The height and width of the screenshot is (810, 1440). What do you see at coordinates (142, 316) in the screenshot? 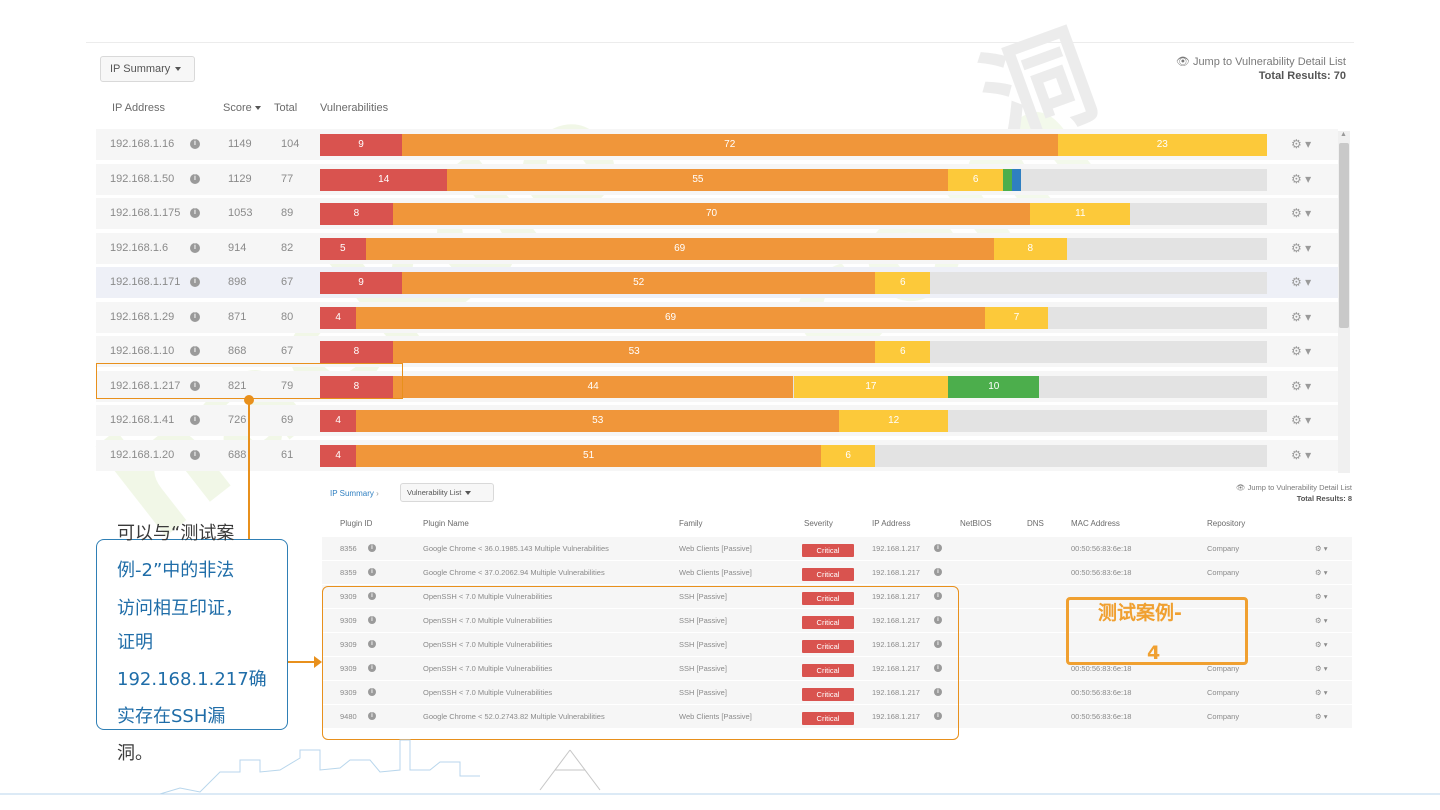
I see `ip-address: 192.168.1.29` at bounding box center [142, 316].